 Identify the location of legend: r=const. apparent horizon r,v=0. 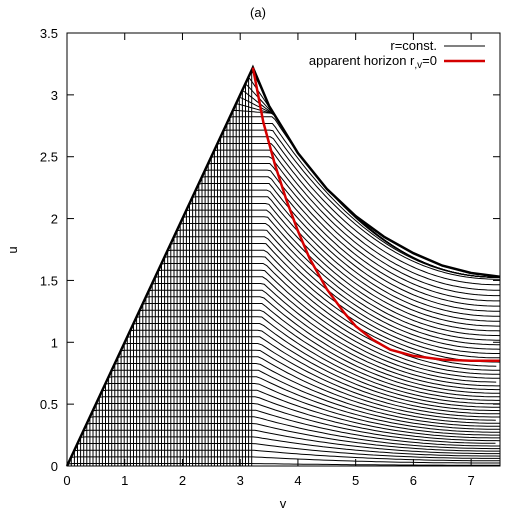
(397, 54).